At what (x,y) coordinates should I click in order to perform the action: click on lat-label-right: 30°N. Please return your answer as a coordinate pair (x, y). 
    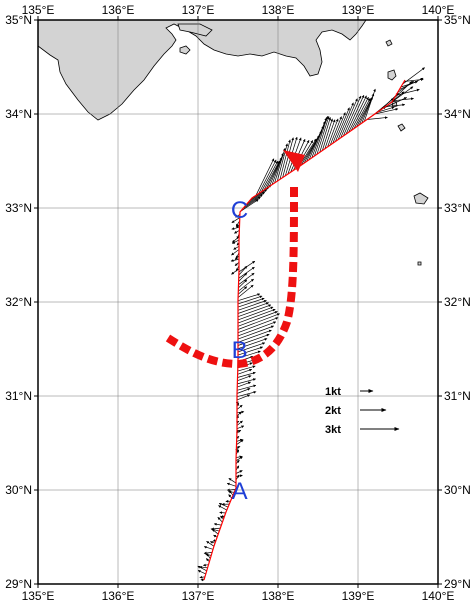
    Looking at the image, I should click on (457, 490).